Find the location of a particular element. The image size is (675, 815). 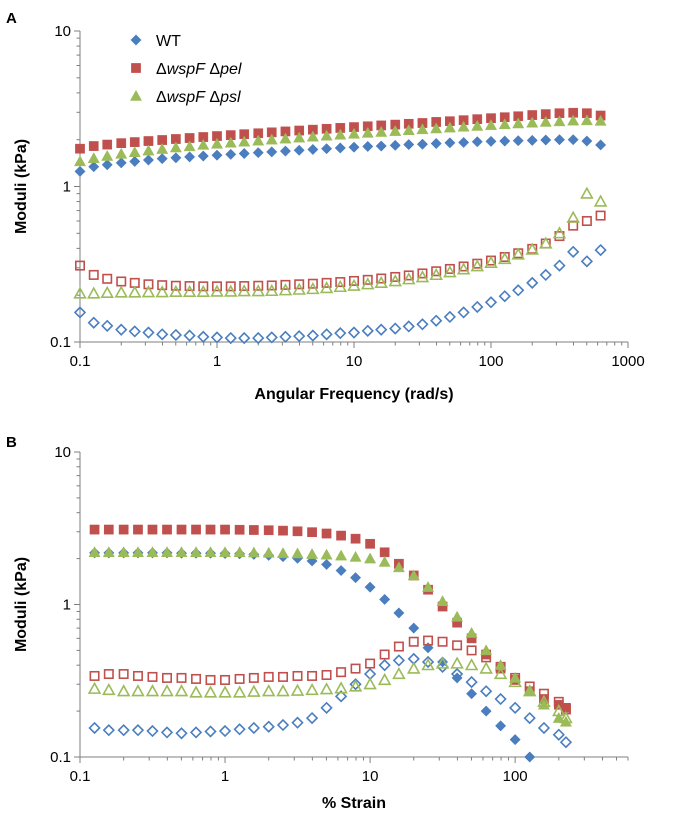

x-tick-label: 10 is located at coordinates (370, 776).